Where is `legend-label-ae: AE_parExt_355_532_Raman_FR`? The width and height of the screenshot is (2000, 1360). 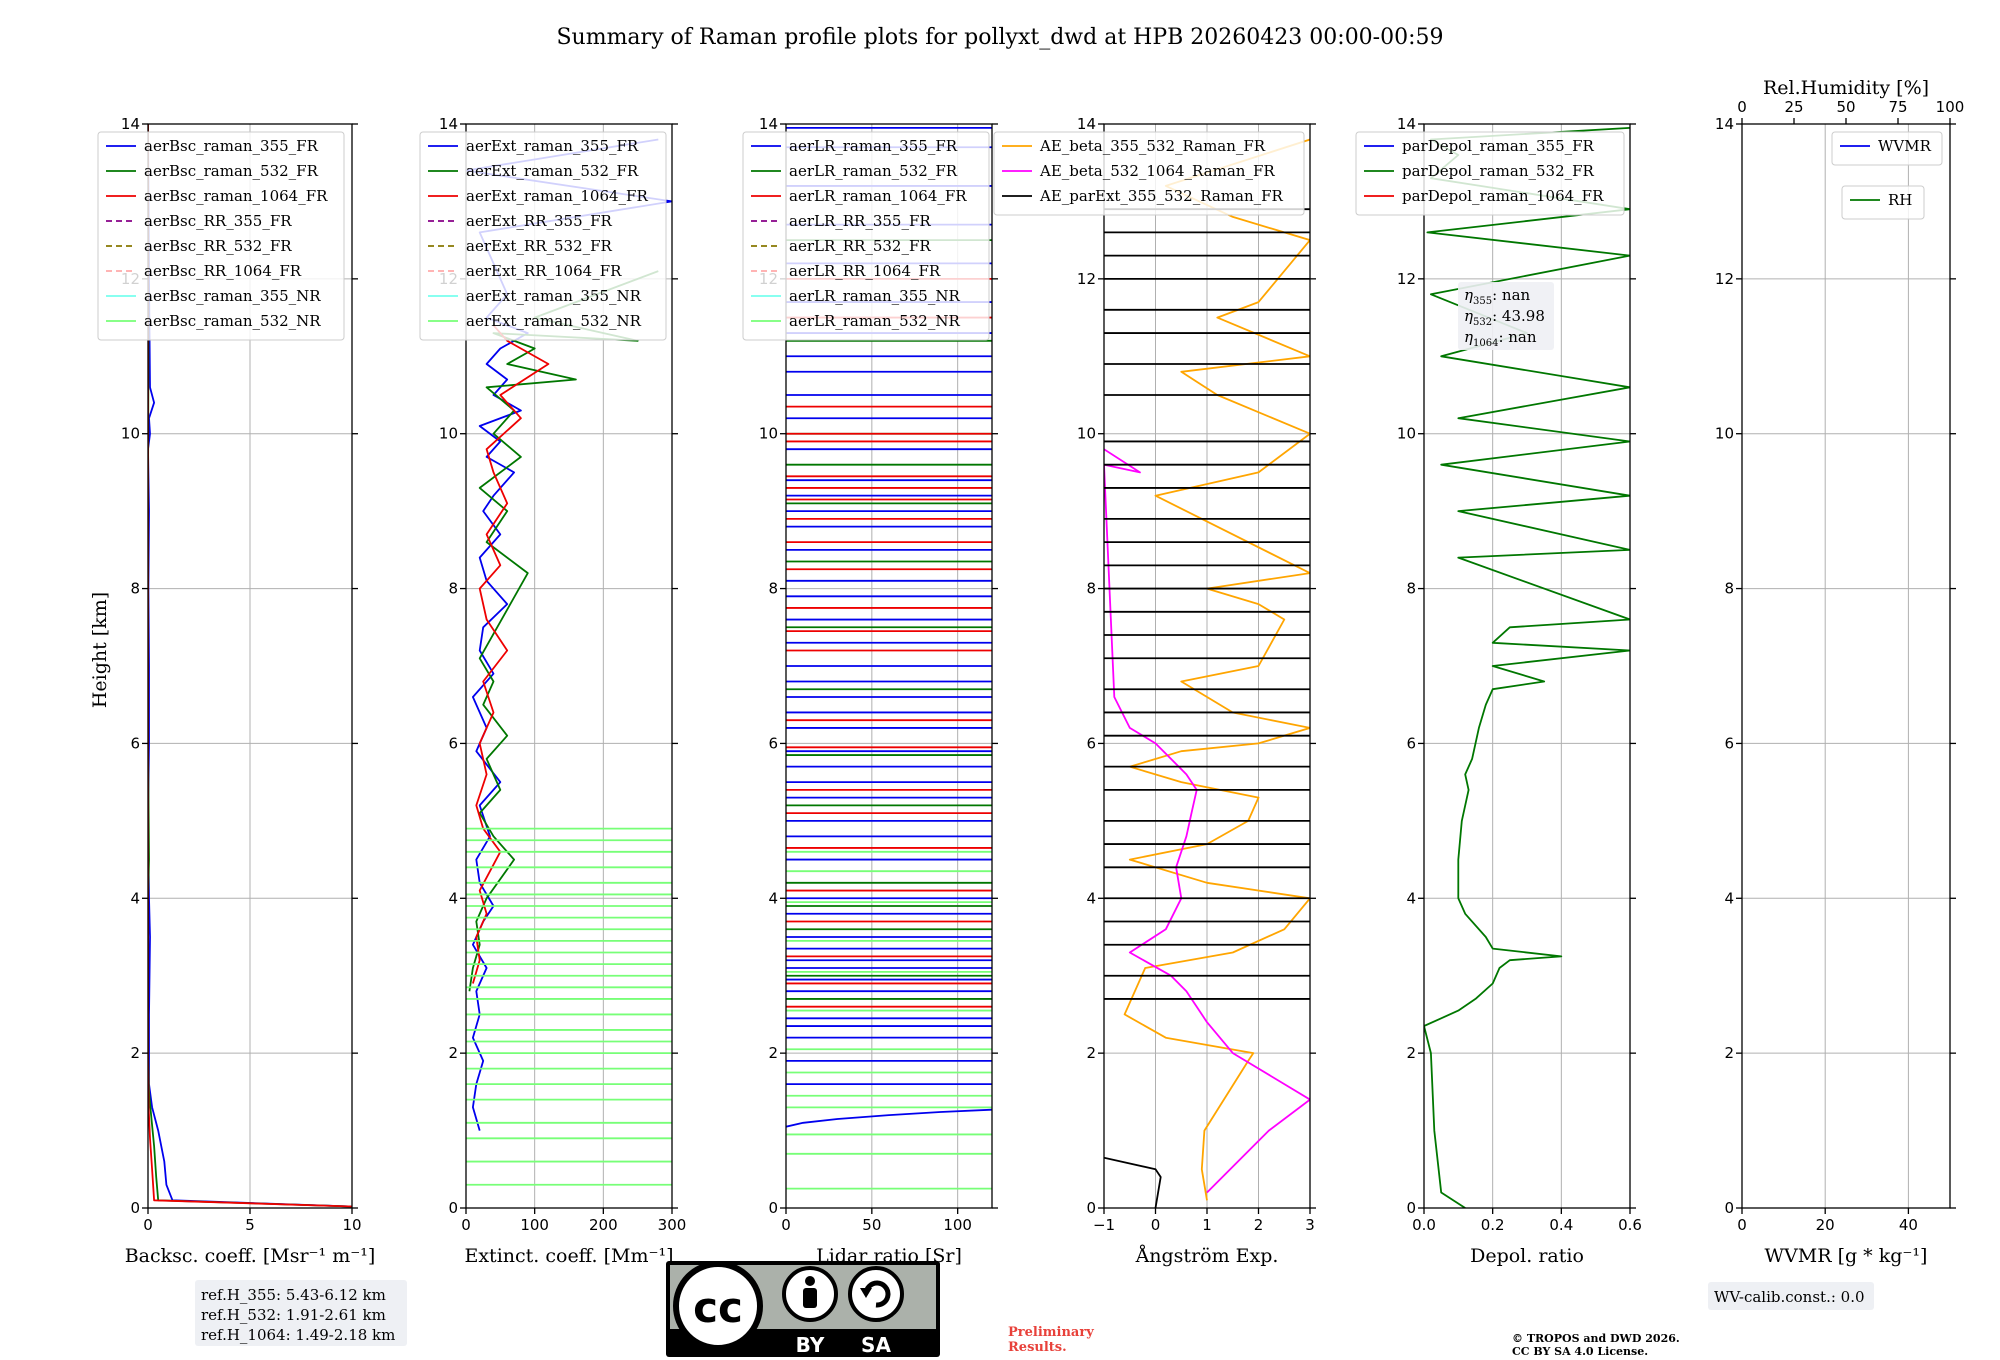 legend-label-ae: AE_parExt_355_532_Raman_FR is located at coordinates (1161, 196).